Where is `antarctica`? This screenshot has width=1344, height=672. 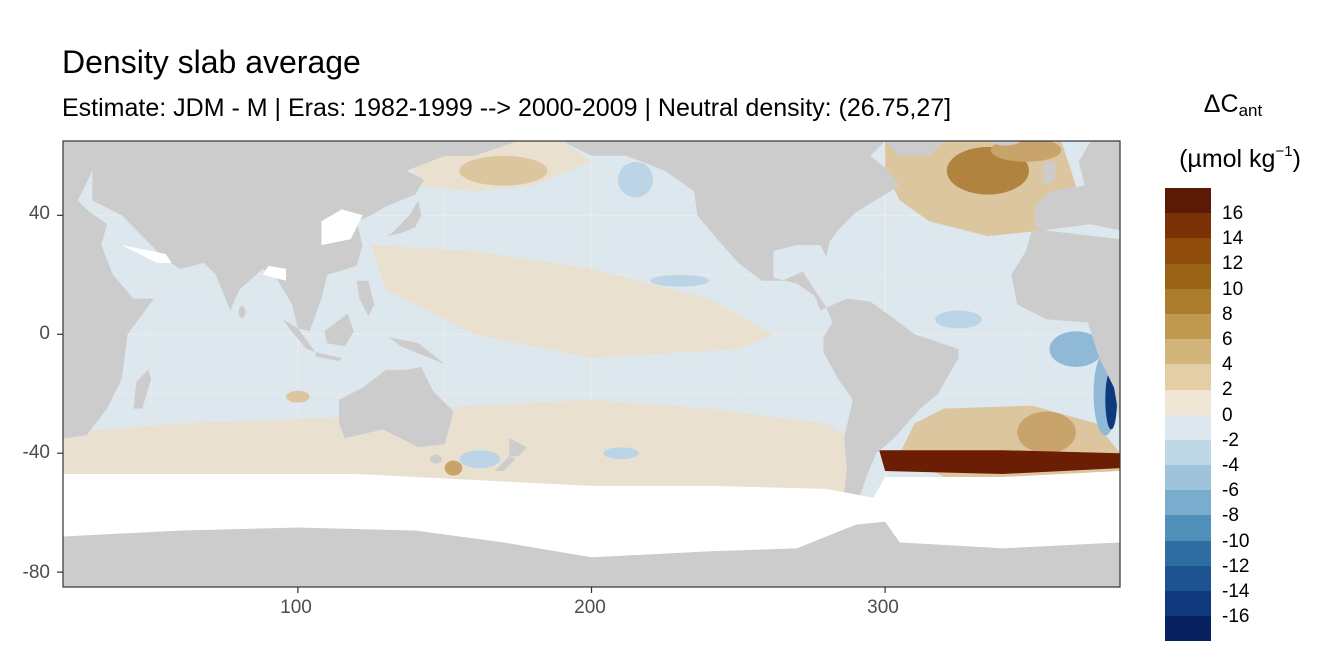
antarctica is located at coordinates (591, 554).